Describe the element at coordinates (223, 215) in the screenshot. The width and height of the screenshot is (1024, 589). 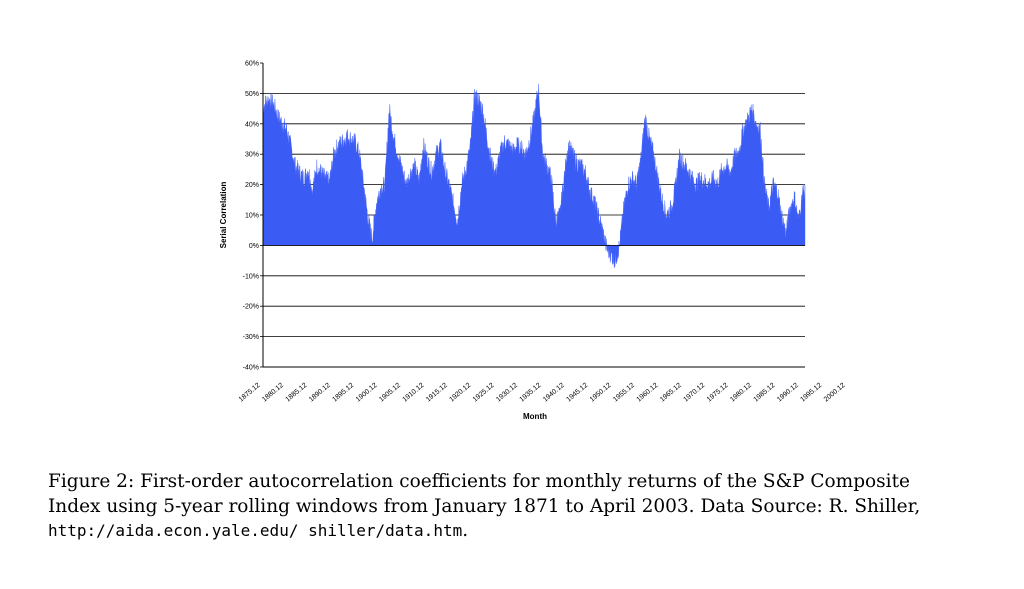
I see `y-axis-title: Serial Correlation` at that location.